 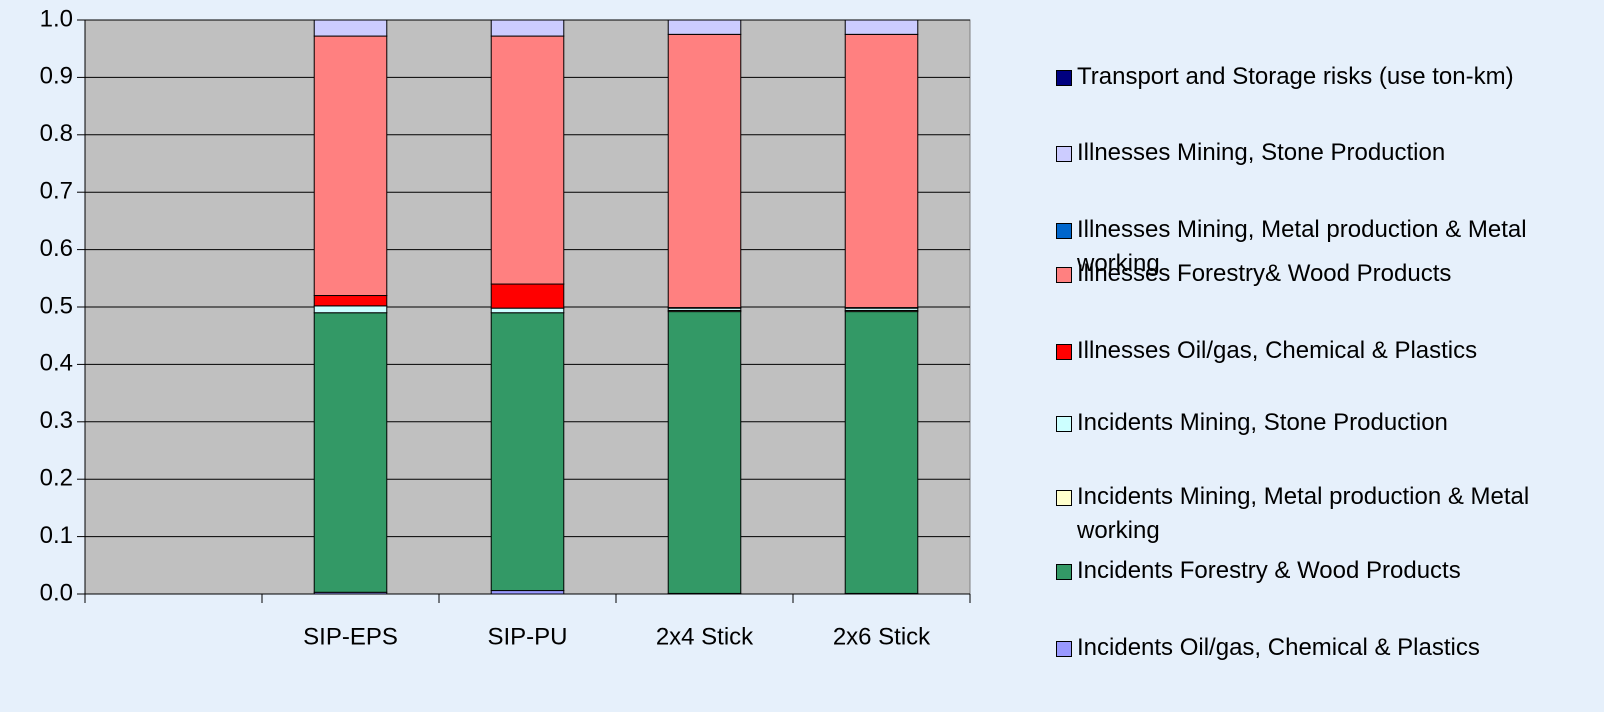 What do you see at coordinates (1295, 76) in the screenshot?
I see `legend-label: Transport and Storage risks (use ton-km)` at bounding box center [1295, 76].